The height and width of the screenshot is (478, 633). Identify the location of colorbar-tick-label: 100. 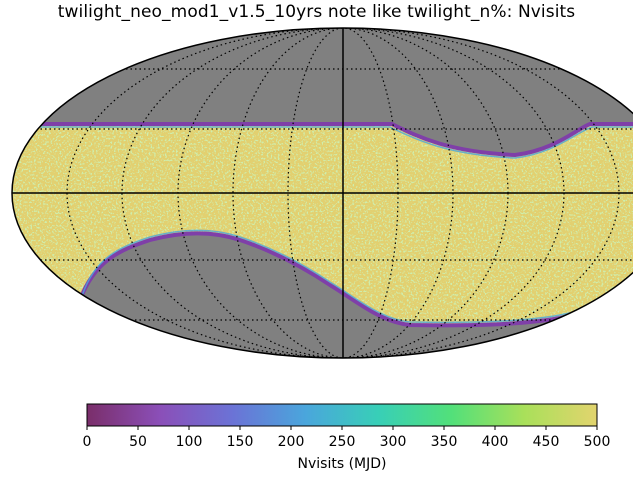
(189, 442).